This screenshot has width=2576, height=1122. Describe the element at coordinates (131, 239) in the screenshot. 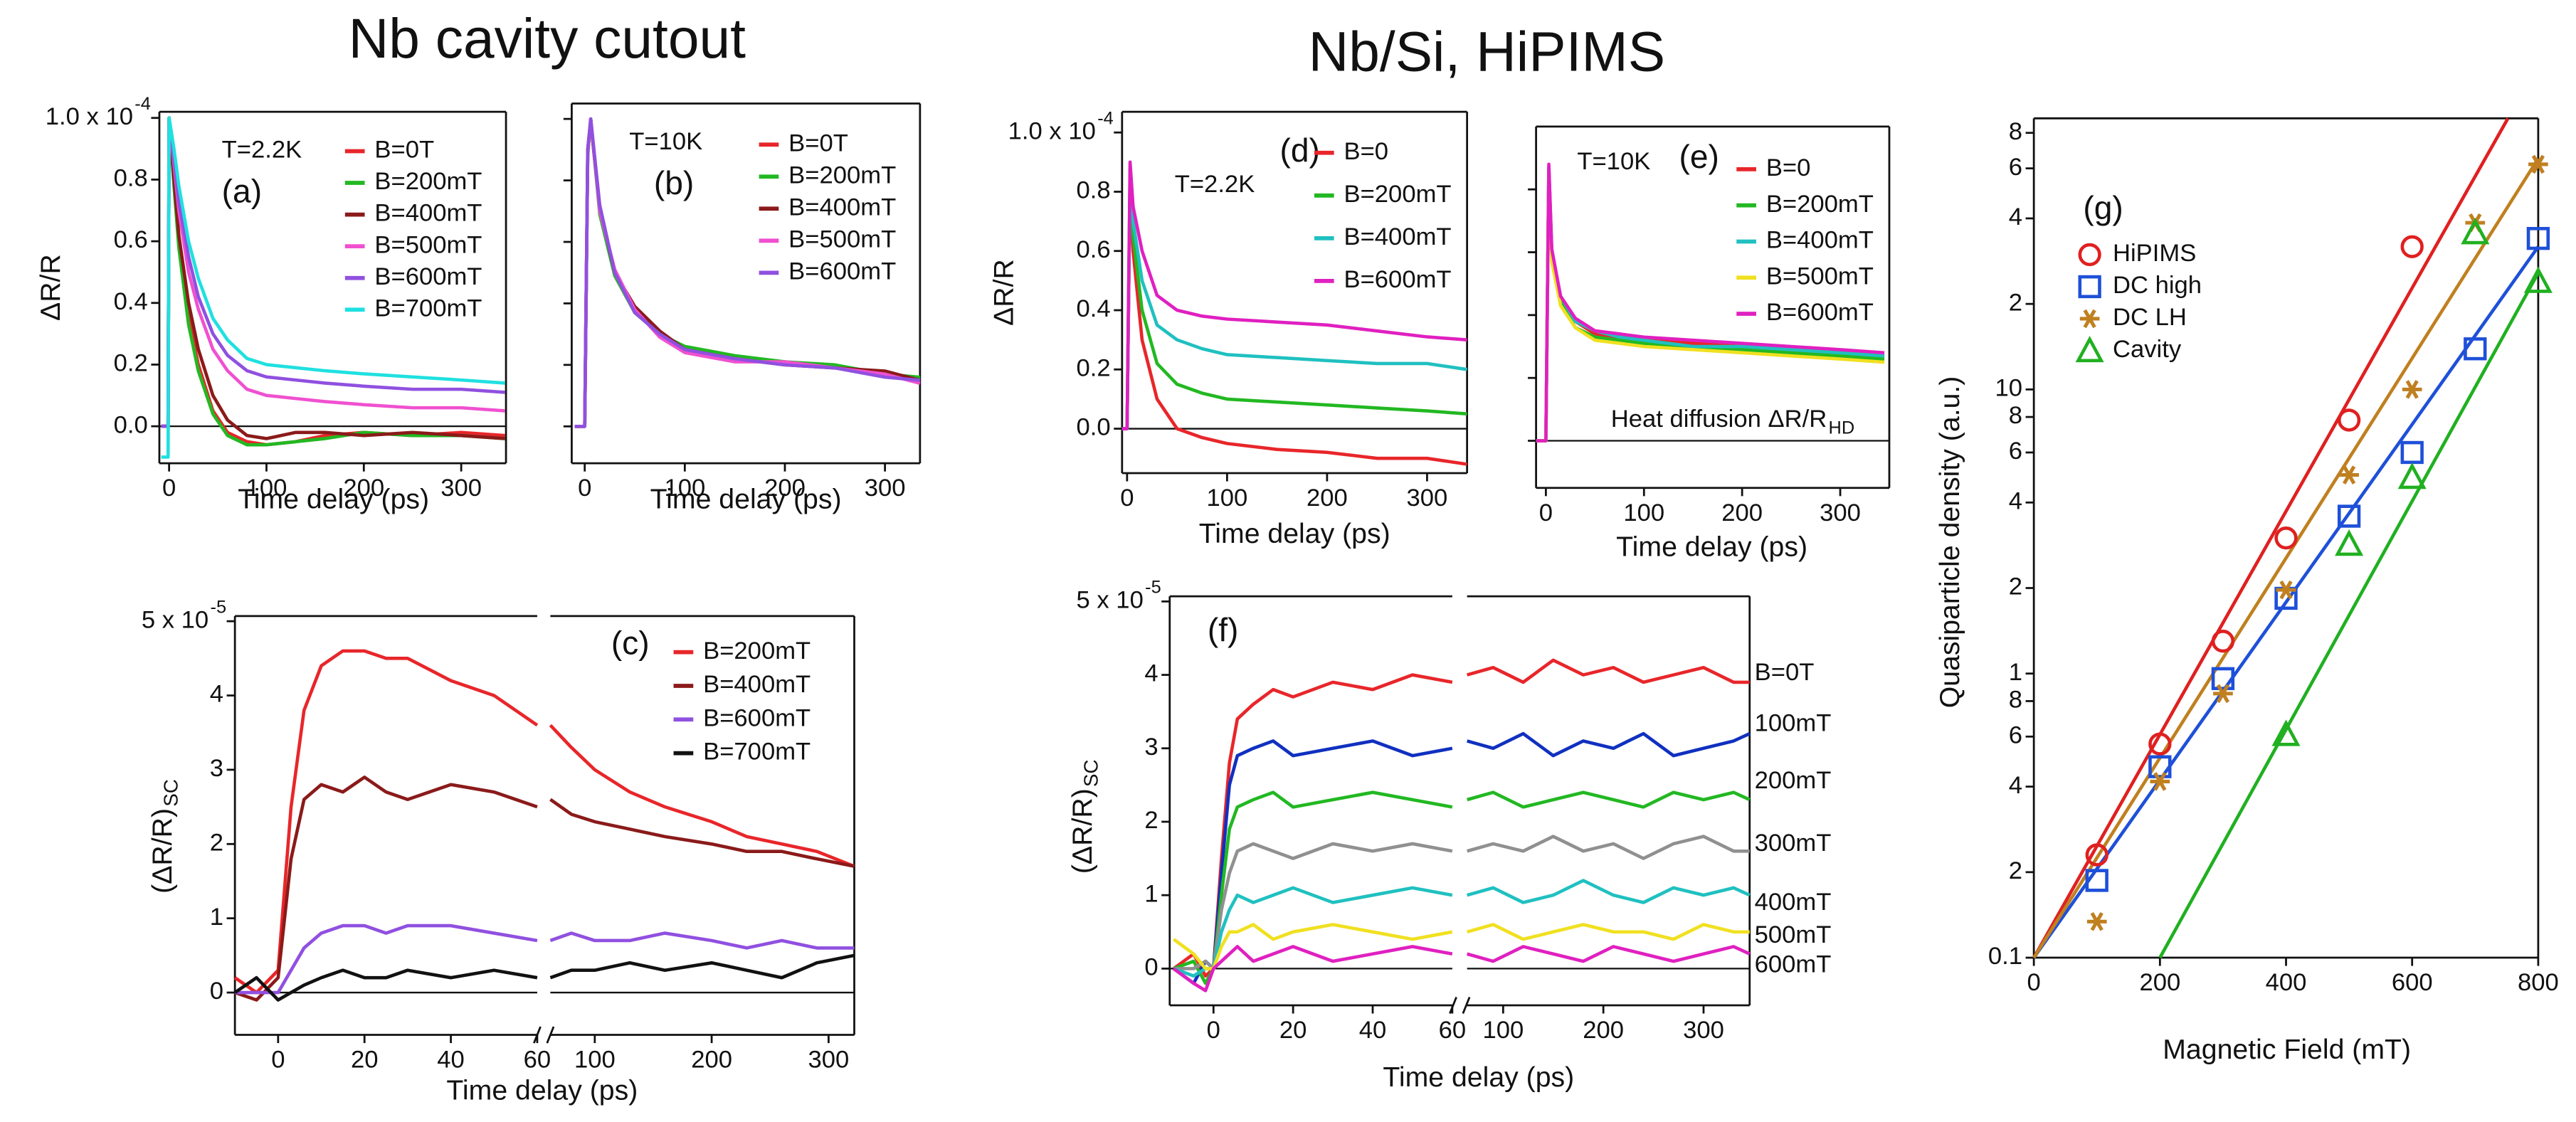

I see `y-tick-label: 0.6` at that location.